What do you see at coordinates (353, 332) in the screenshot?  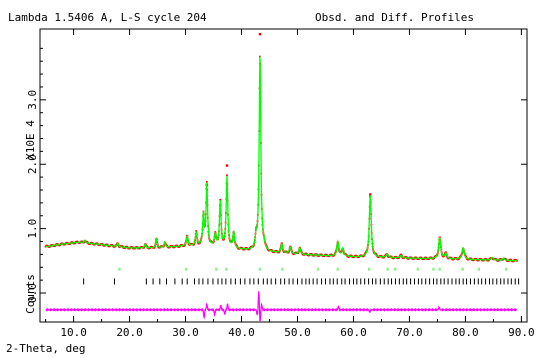 I see `x-tick-label: 60.0` at bounding box center [353, 332].